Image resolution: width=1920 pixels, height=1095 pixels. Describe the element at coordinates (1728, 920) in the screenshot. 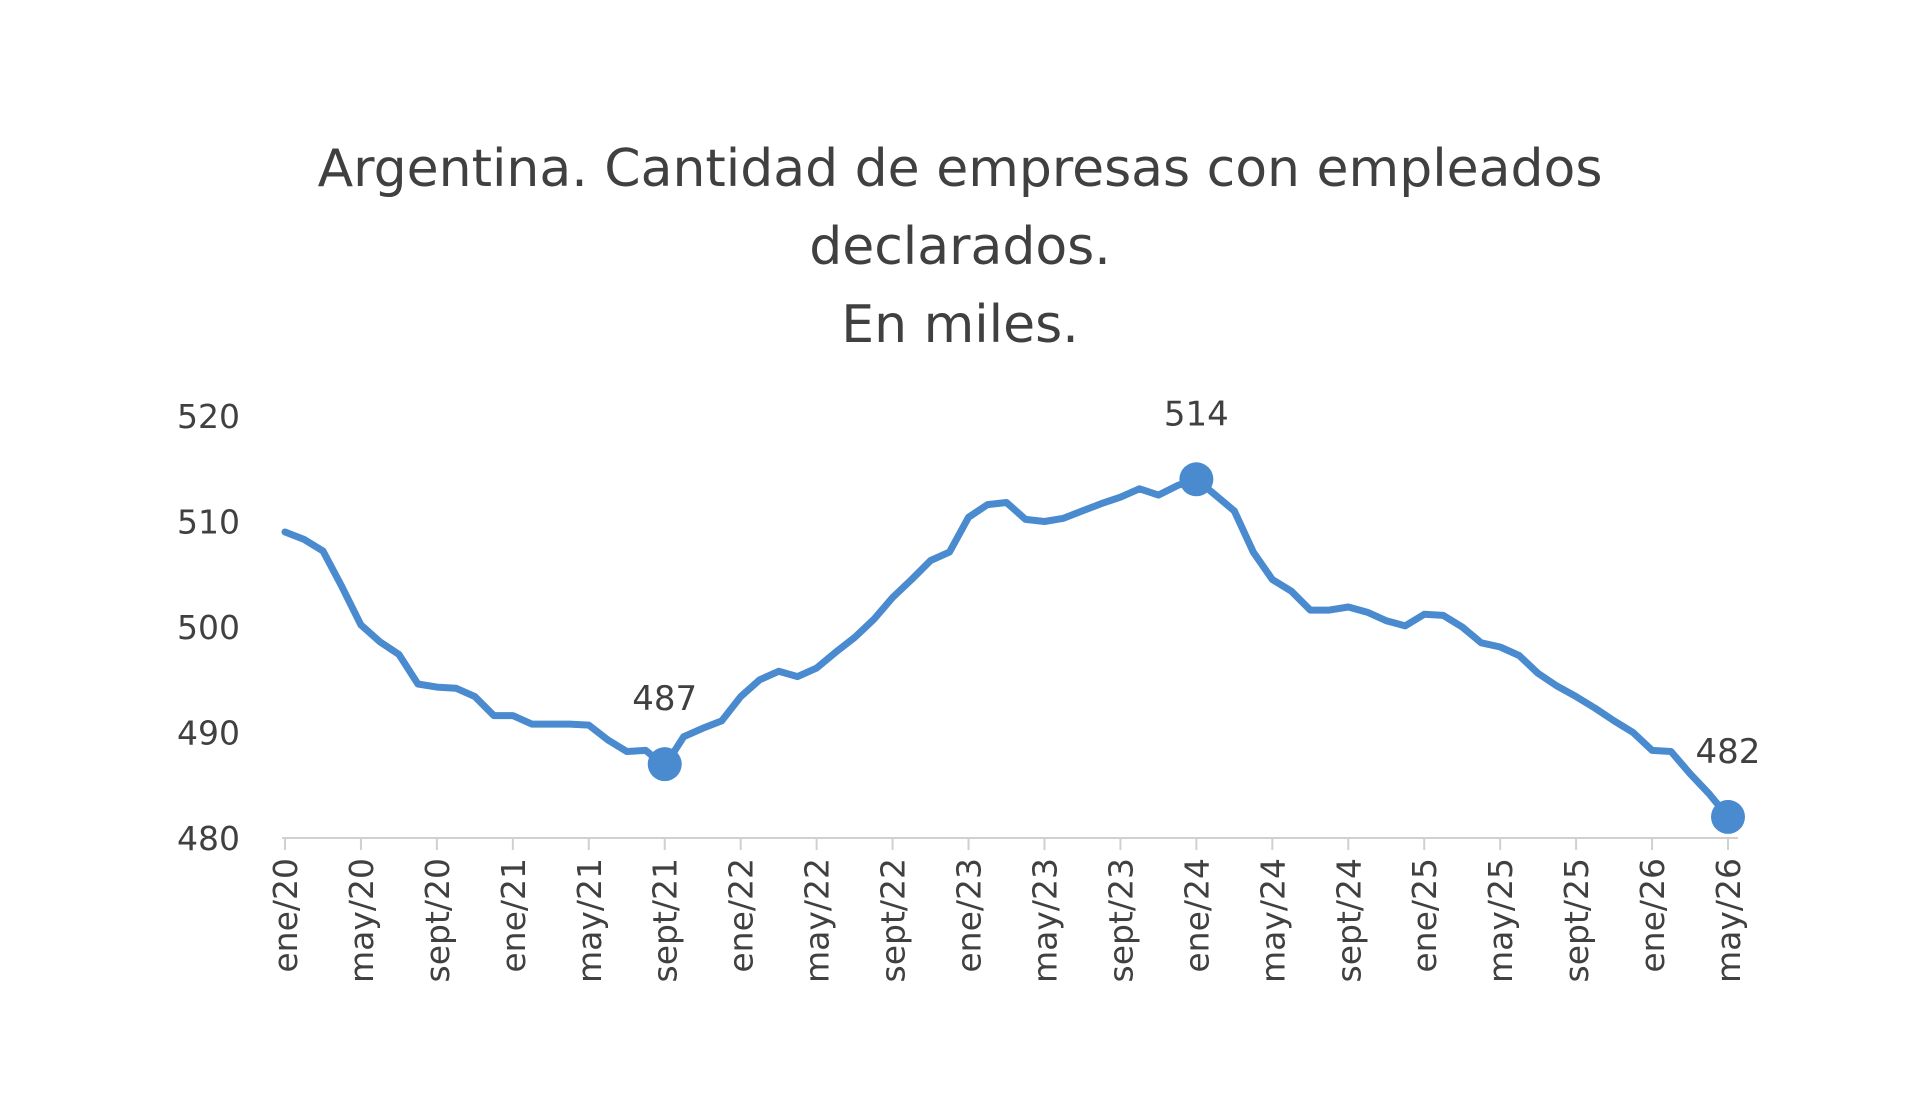

I see `x-tick-label: may/26` at that location.